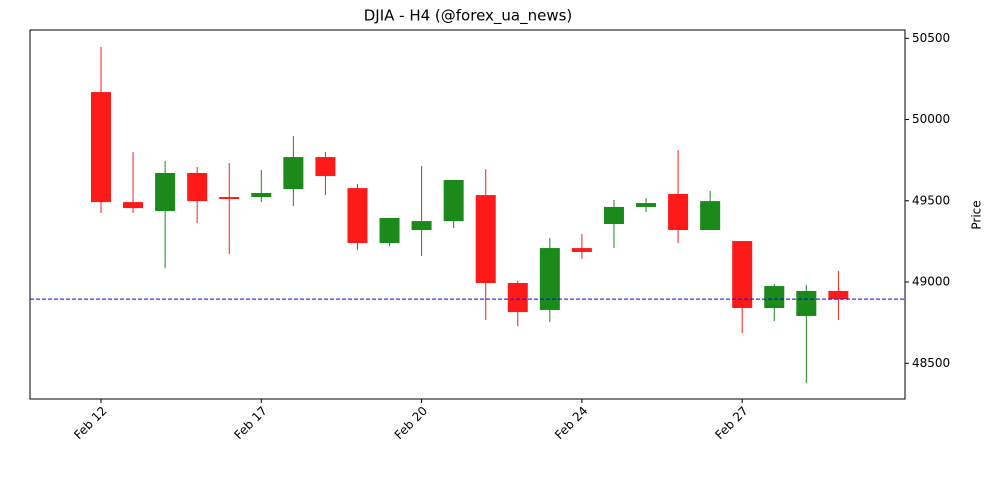  Describe the element at coordinates (250, 423) in the screenshot. I see `x-tick-label: Feb 17` at that location.